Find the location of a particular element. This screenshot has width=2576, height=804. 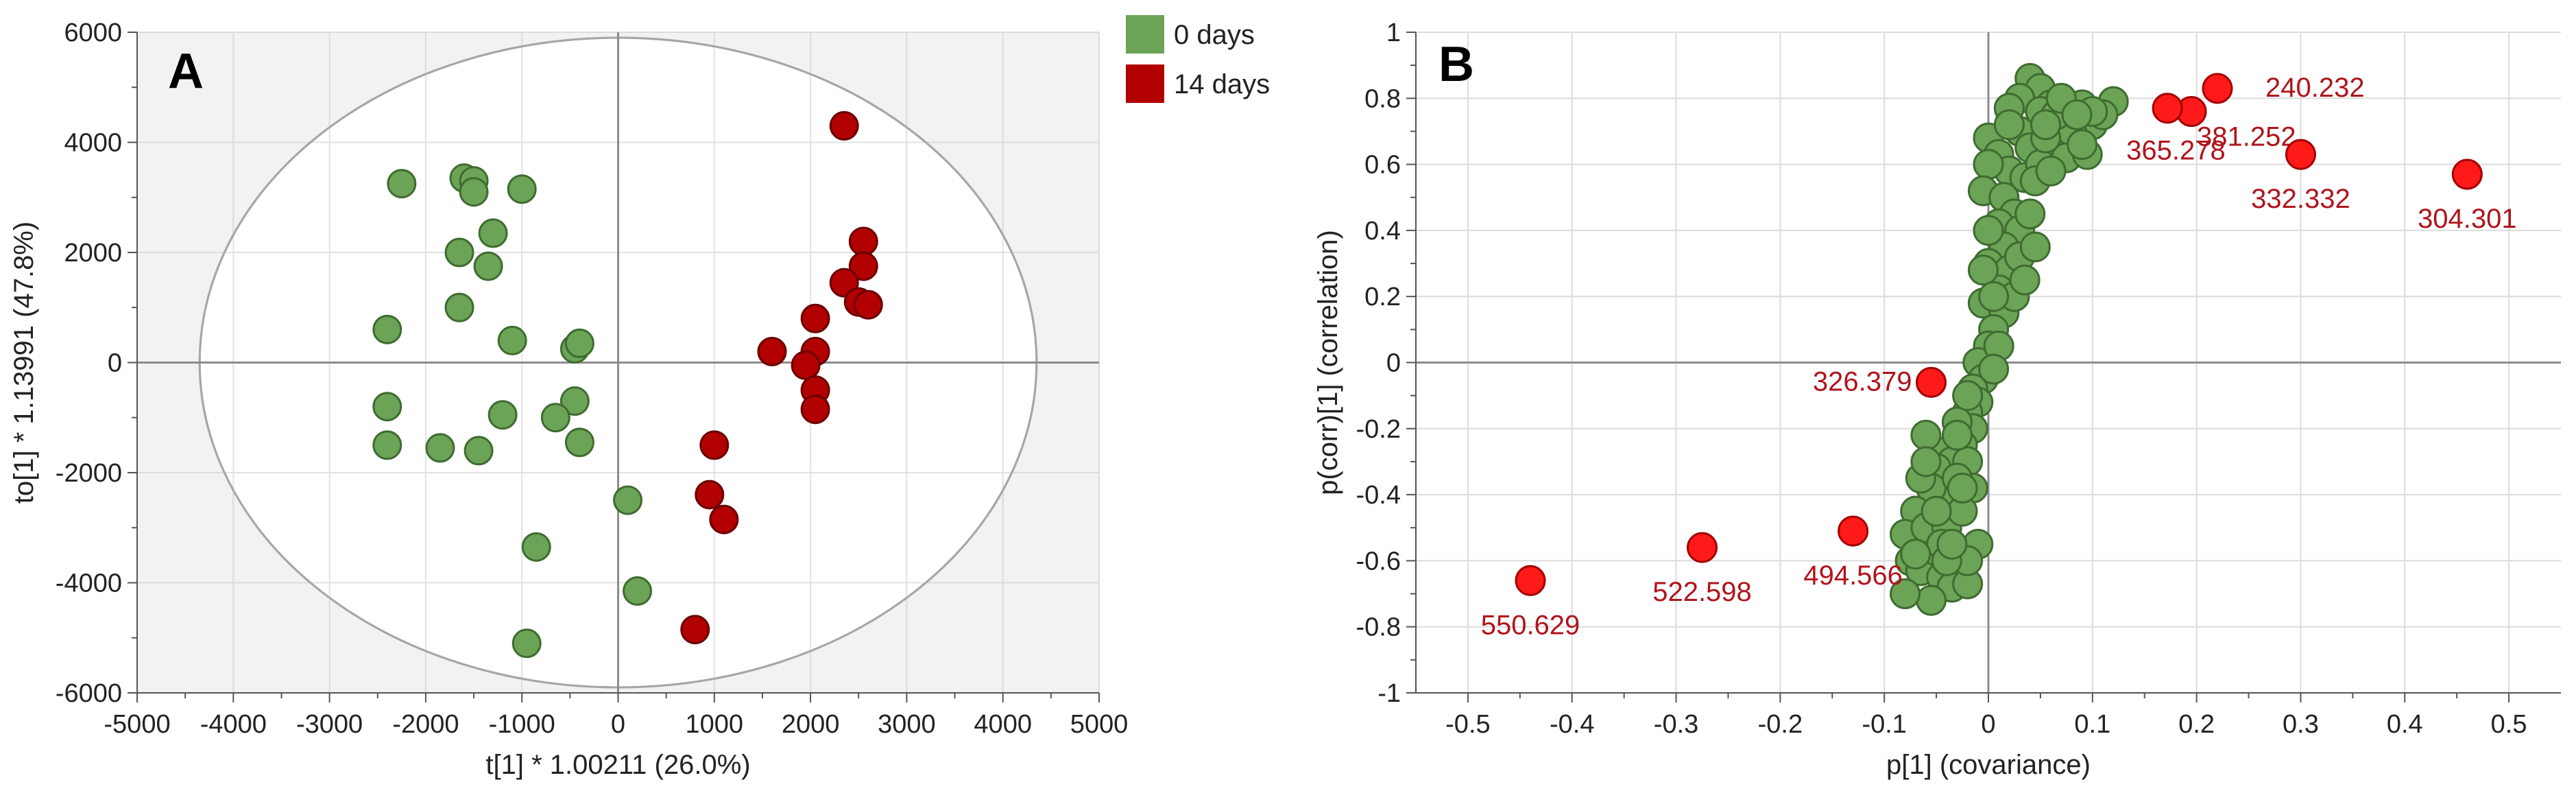

y-tick-label: -4000 is located at coordinates (89, 583).